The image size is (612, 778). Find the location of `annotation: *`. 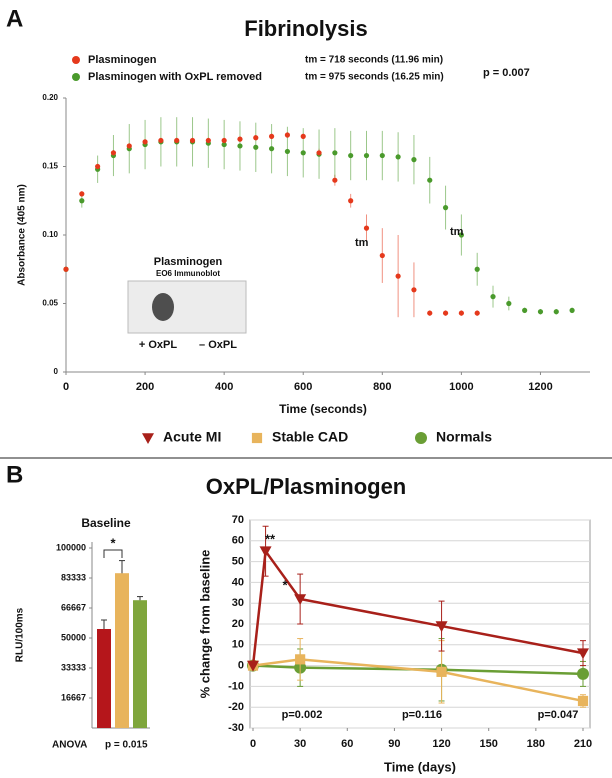

annotation: * is located at coordinates (285, 584).